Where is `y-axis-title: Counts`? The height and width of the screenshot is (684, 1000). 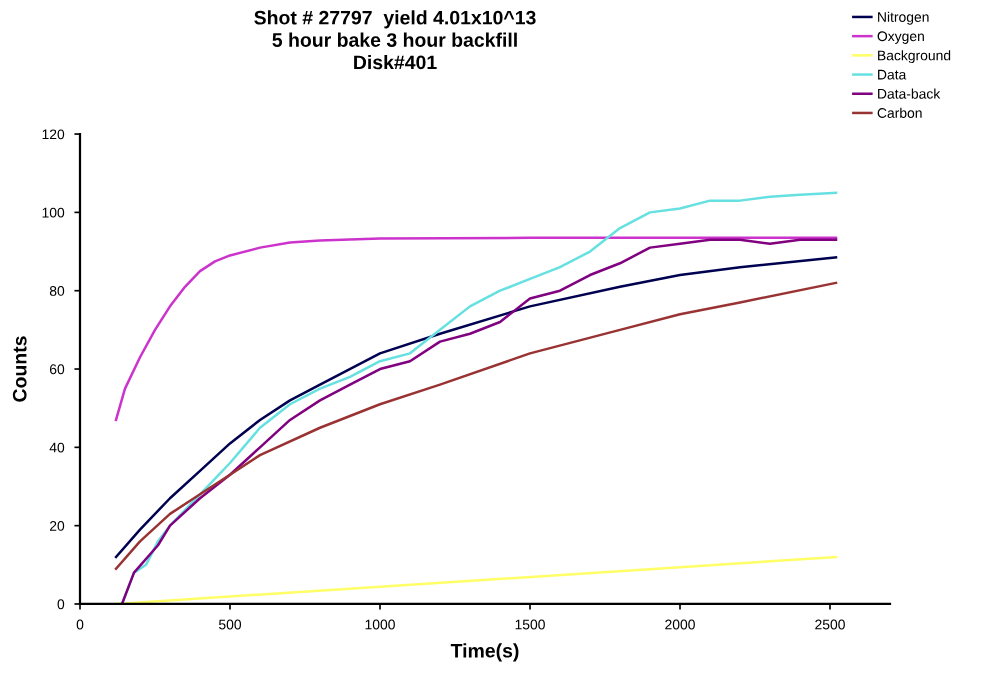 y-axis-title: Counts is located at coordinates (19, 369).